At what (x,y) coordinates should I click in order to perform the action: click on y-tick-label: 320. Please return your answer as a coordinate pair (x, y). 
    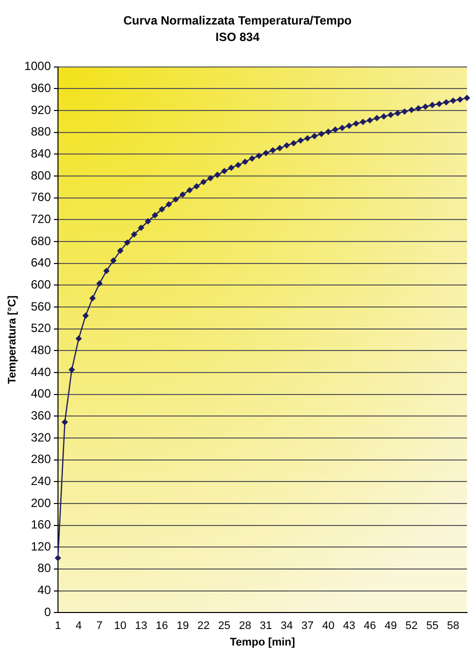
    Looking at the image, I should click on (41, 437).